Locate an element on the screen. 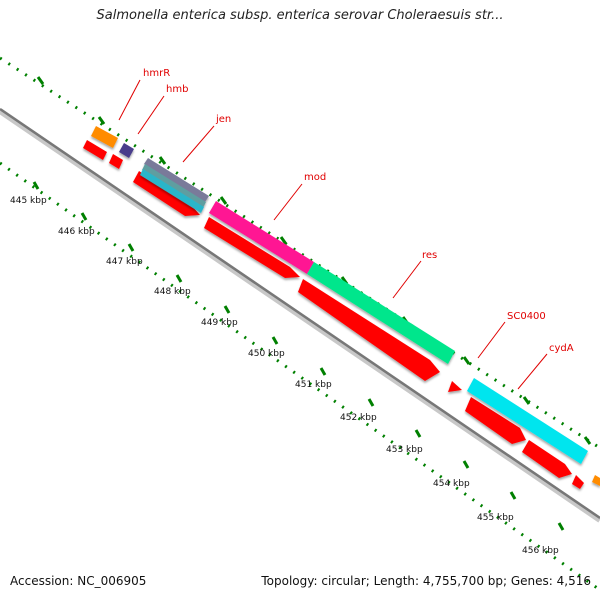  ruler-label: 448 kbp is located at coordinates (172, 292).